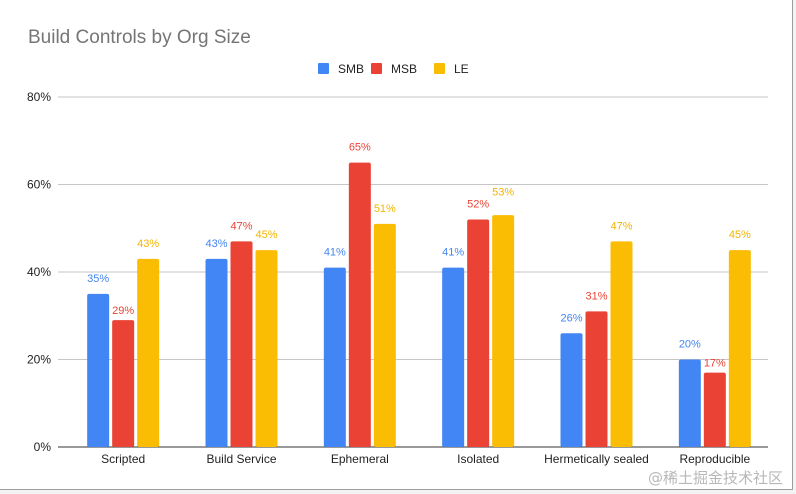 This screenshot has height=494, width=796. What do you see at coordinates (360, 148) in the screenshot?
I see `data-label: 65%` at bounding box center [360, 148].